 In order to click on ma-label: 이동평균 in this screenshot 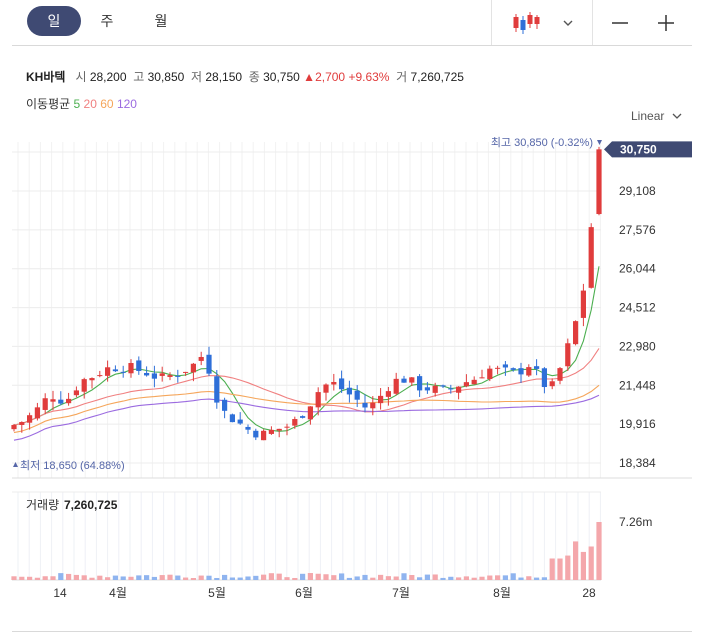, I will do `click(48, 104)`.